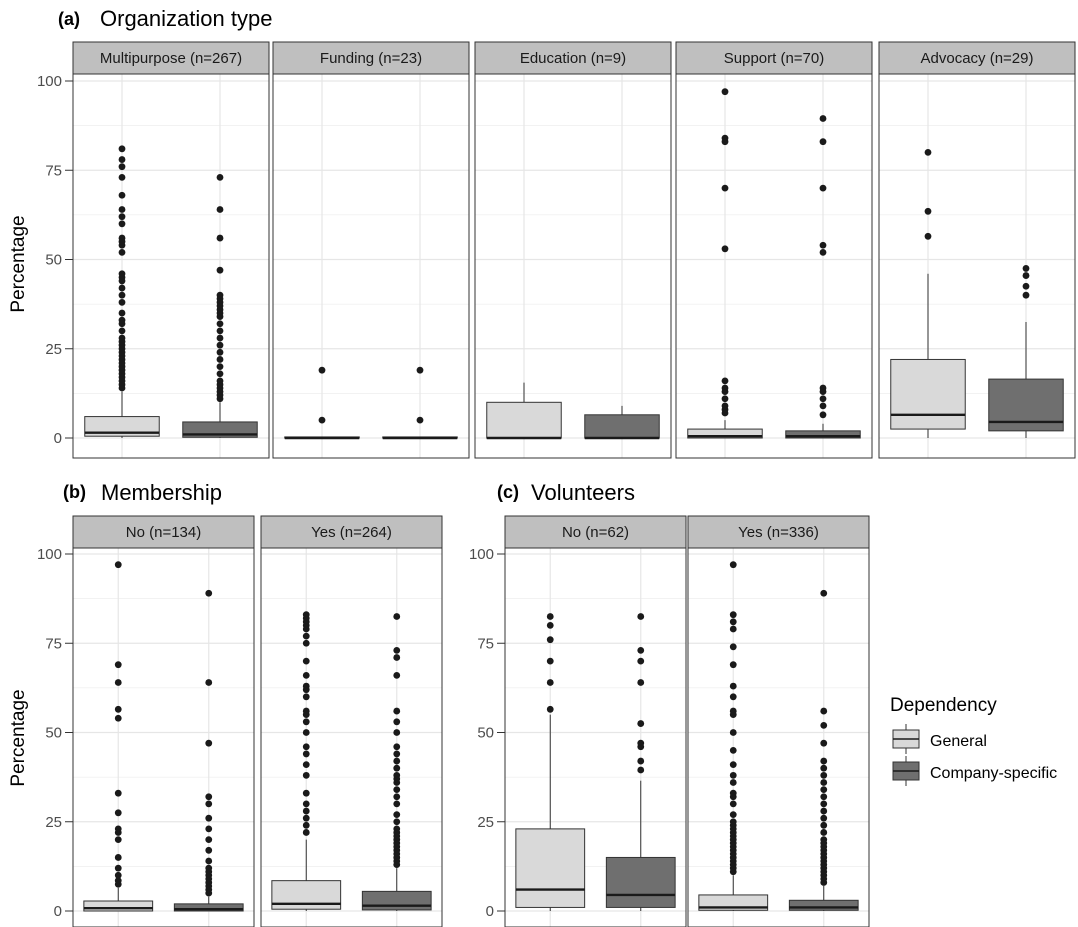 The image size is (1078, 927). Describe the element at coordinates (778, 532) in the screenshot. I see `facet-label: Yes (n=336)` at that location.